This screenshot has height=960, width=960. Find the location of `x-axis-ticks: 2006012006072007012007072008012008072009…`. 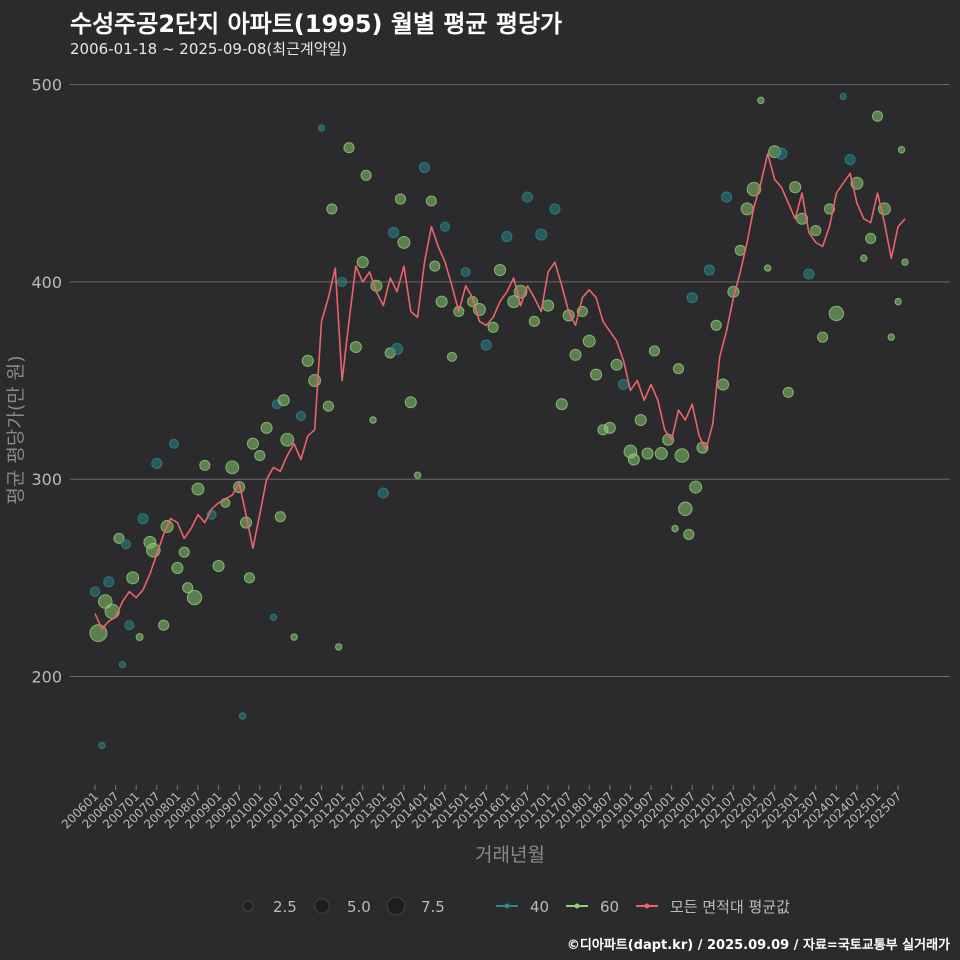

x-axis-ticks: 2006012006072007012007072008012008072009… is located at coordinates (481, 808).